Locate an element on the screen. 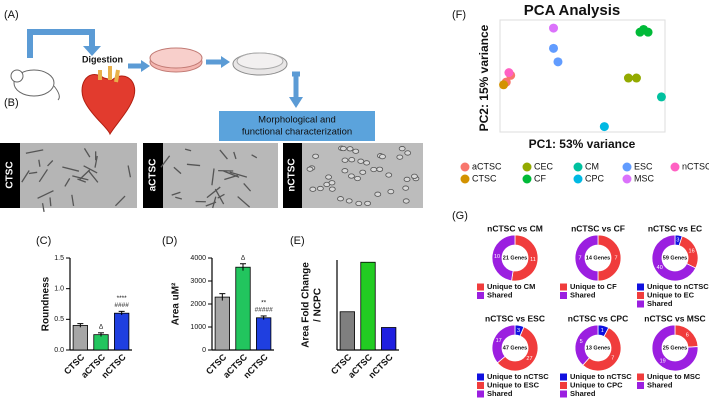 This screenshot has height=405, width=709. segment-label: 19 is located at coordinates (663, 362).